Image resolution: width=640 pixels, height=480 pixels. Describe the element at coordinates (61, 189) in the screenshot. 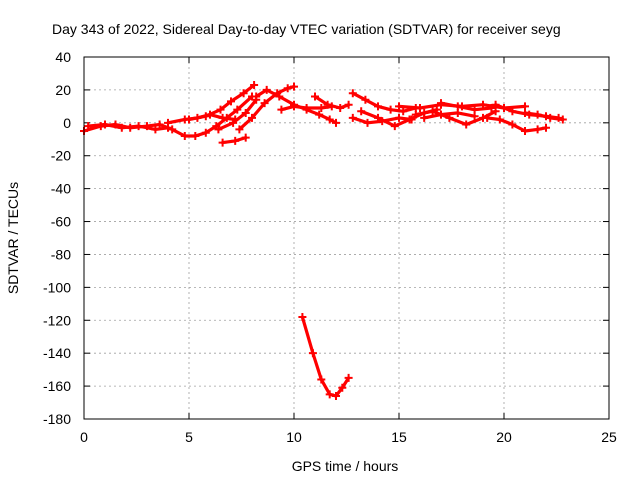

I see `y-tick-label: -40` at that location.